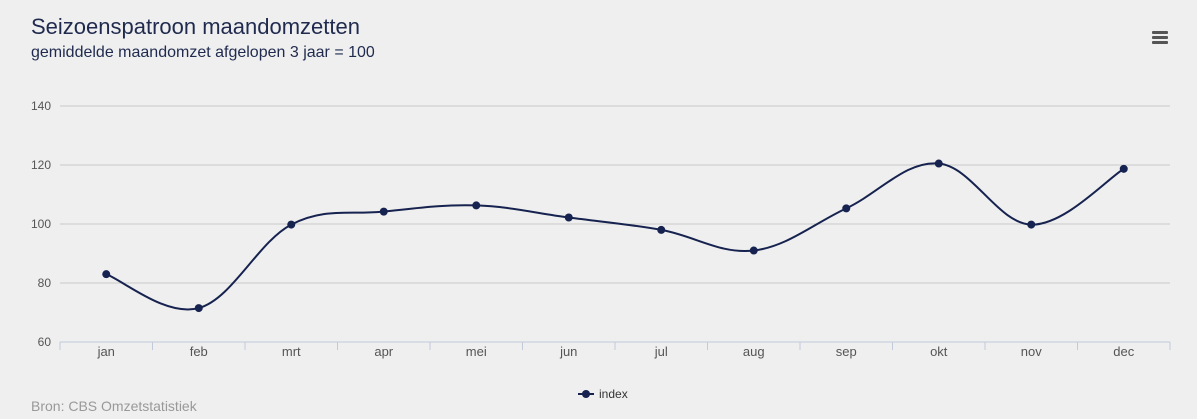 This screenshot has height=419, width=1197. Describe the element at coordinates (753, 250) in the screenshot. I see `data-point-aug` at that location.